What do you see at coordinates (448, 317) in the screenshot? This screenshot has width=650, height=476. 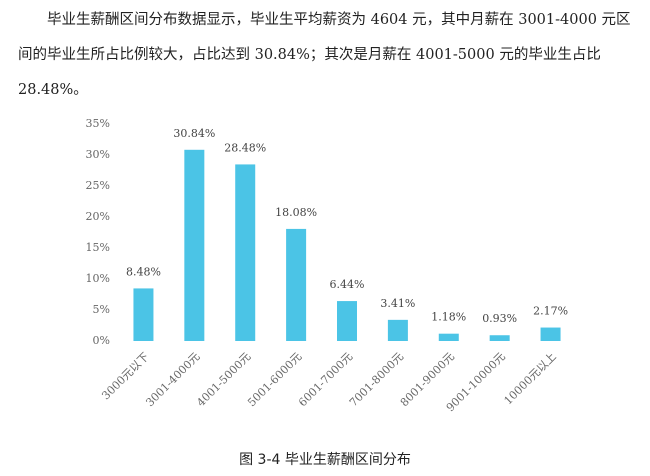 I see `data-label: 1.18%` at bounding box center [448, 317].